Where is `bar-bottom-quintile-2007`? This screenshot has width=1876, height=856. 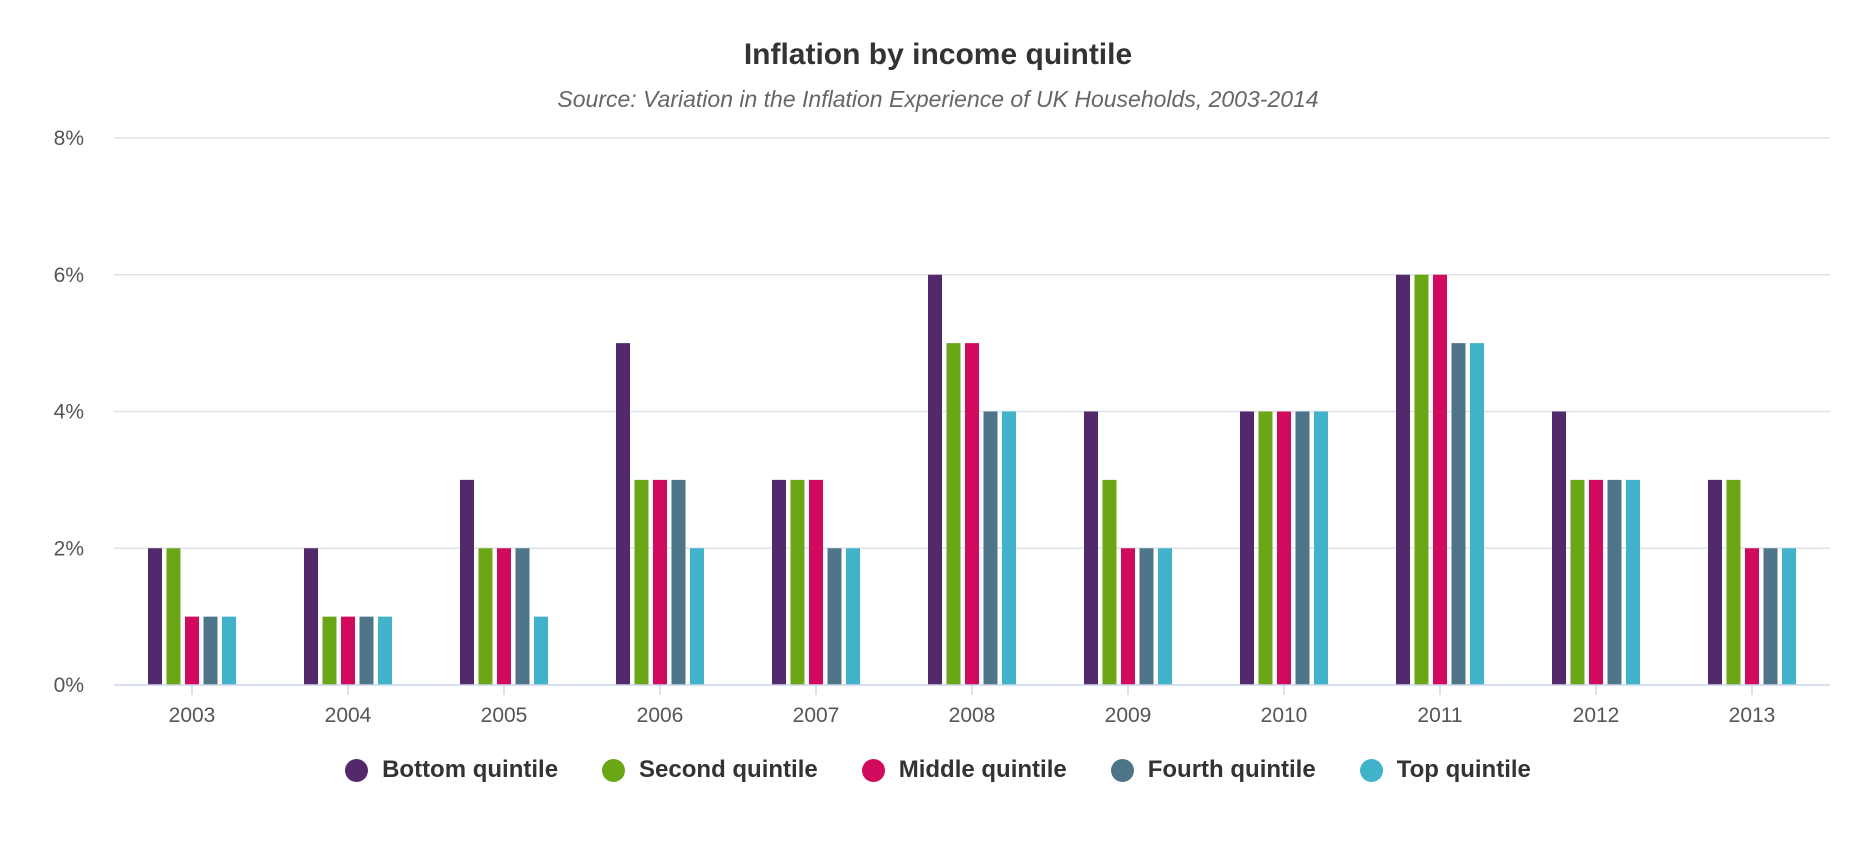 bar-bottom-quintile-2007 is located at coordinates (779, 582).